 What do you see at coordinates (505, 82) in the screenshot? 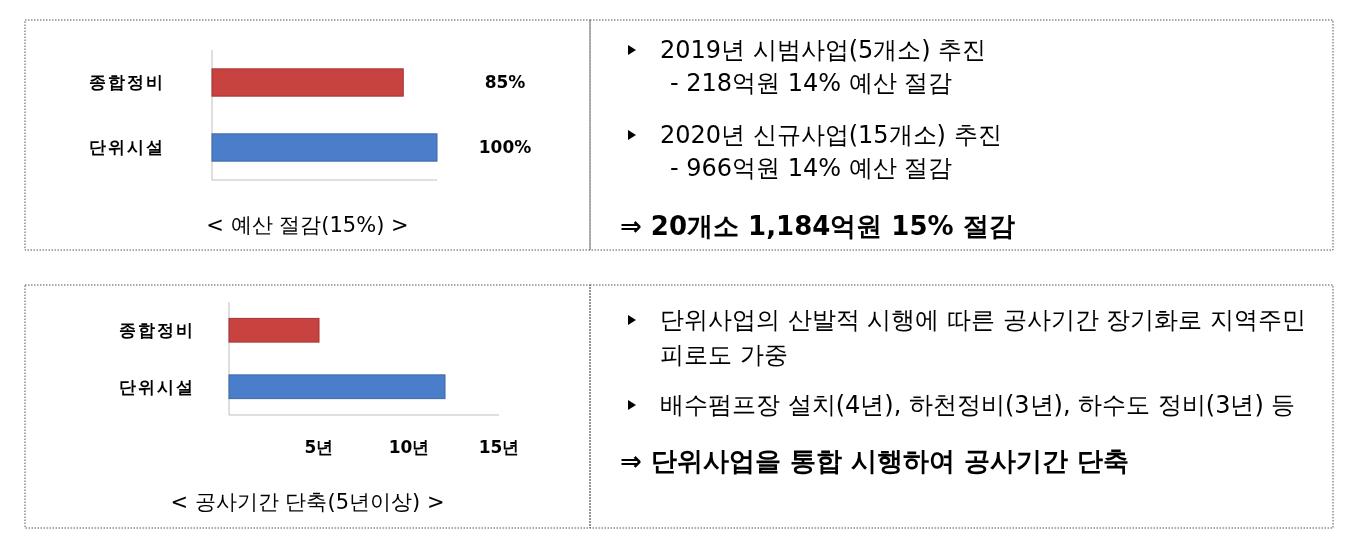
I see `data-label: 85%` at bounding box center [505, 82].